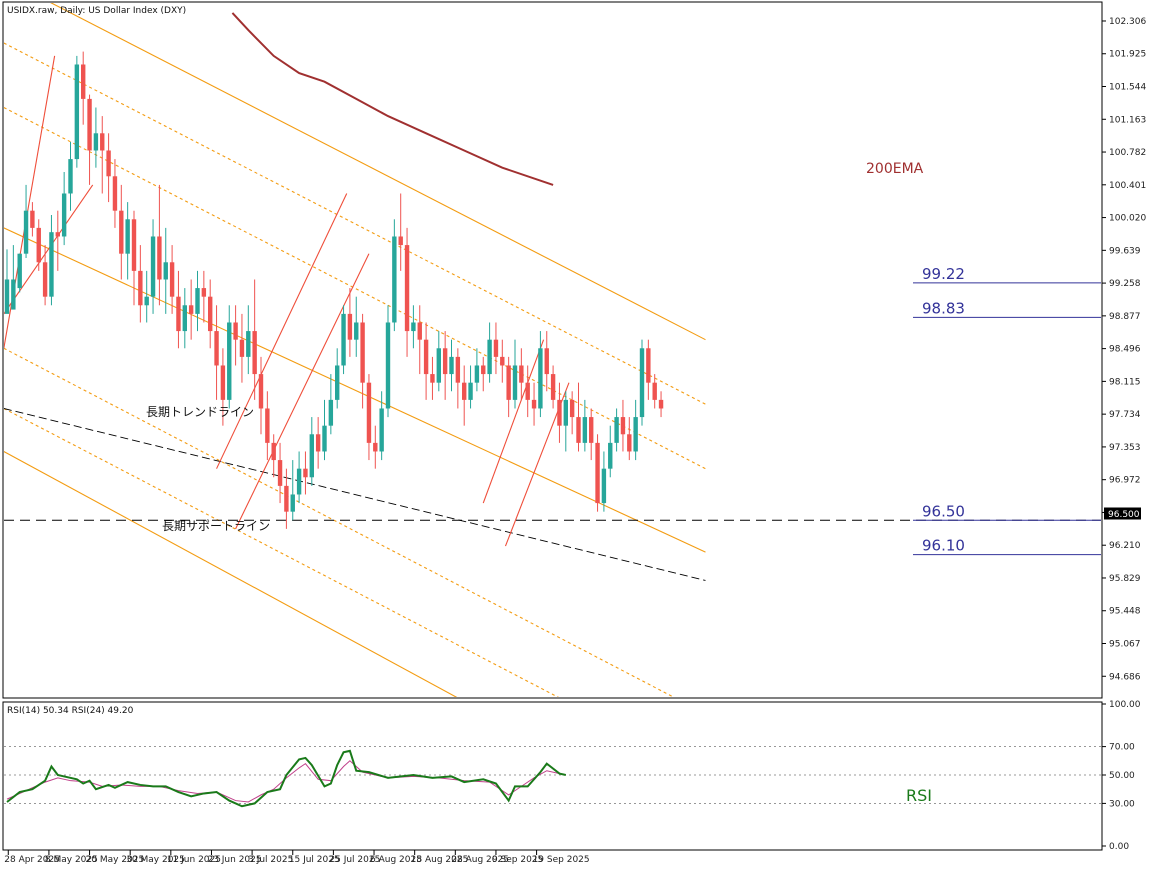  I want to click on rsi-tick-label: 100.00, so click(1125, 705).